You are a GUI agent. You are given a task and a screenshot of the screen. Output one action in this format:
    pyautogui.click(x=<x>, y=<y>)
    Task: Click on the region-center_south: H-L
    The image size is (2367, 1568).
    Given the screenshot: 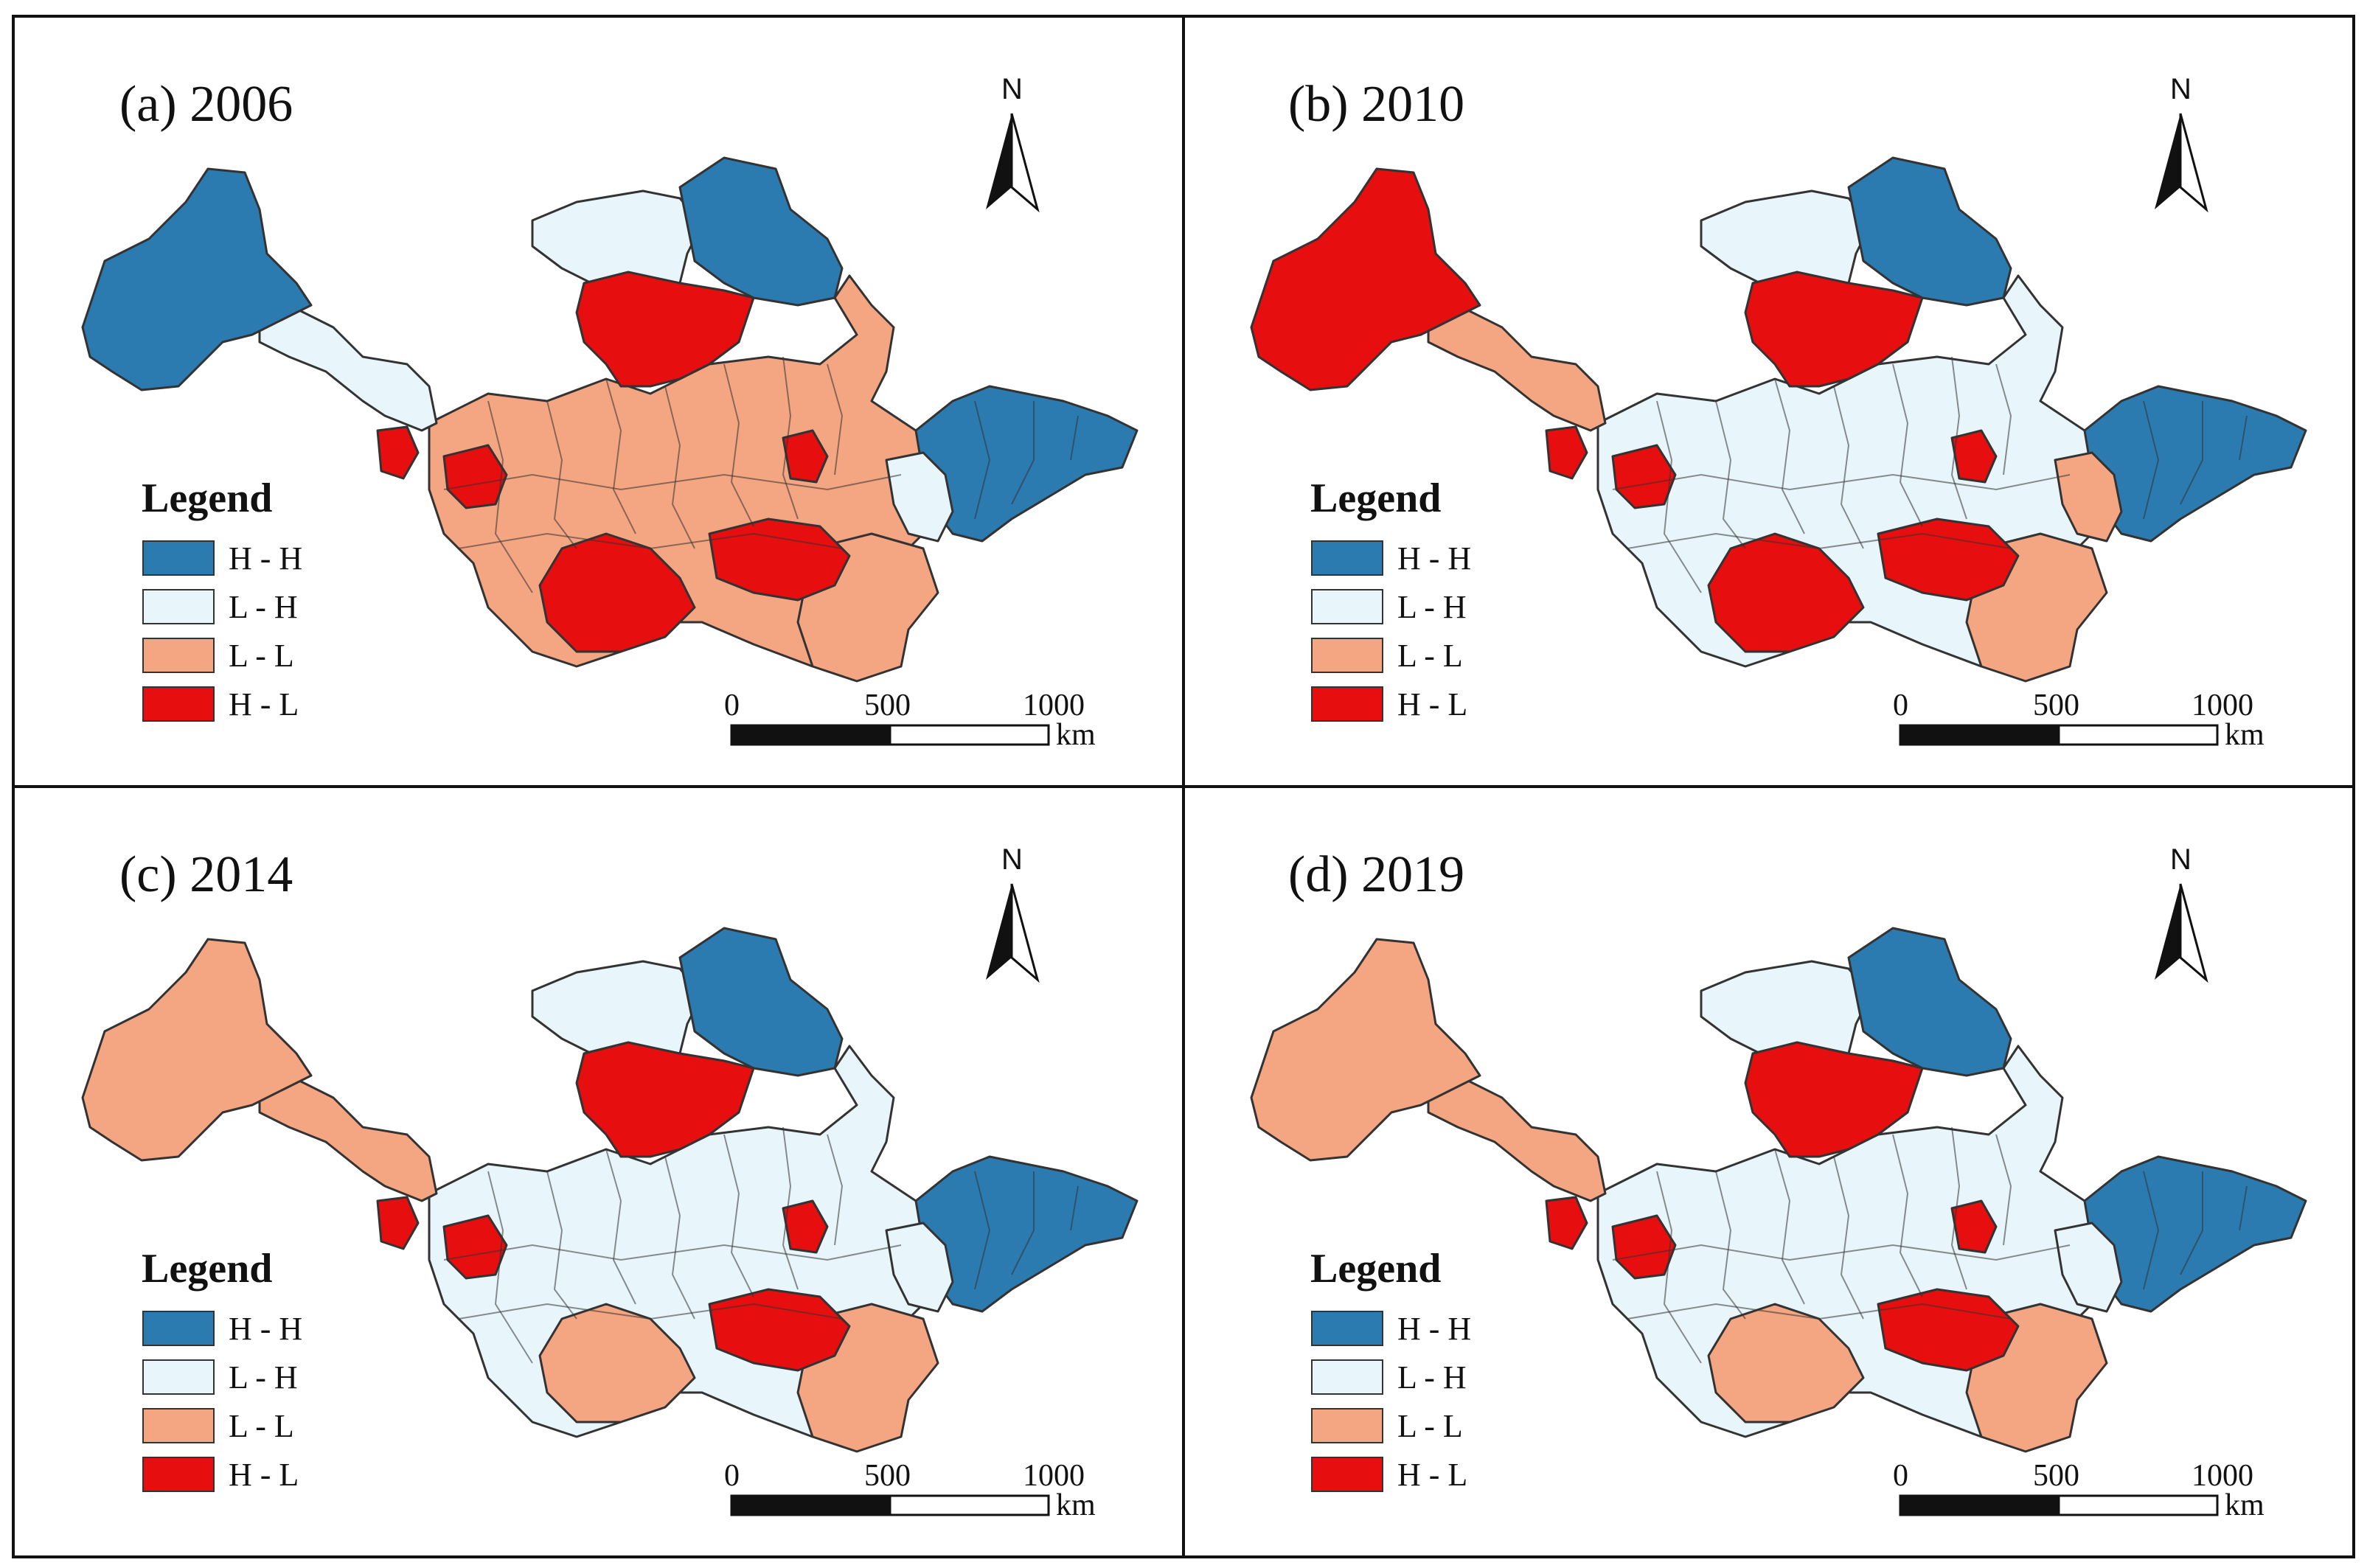 What is the action you would take?
    pyautogui.click(x=1786, y=592)
    